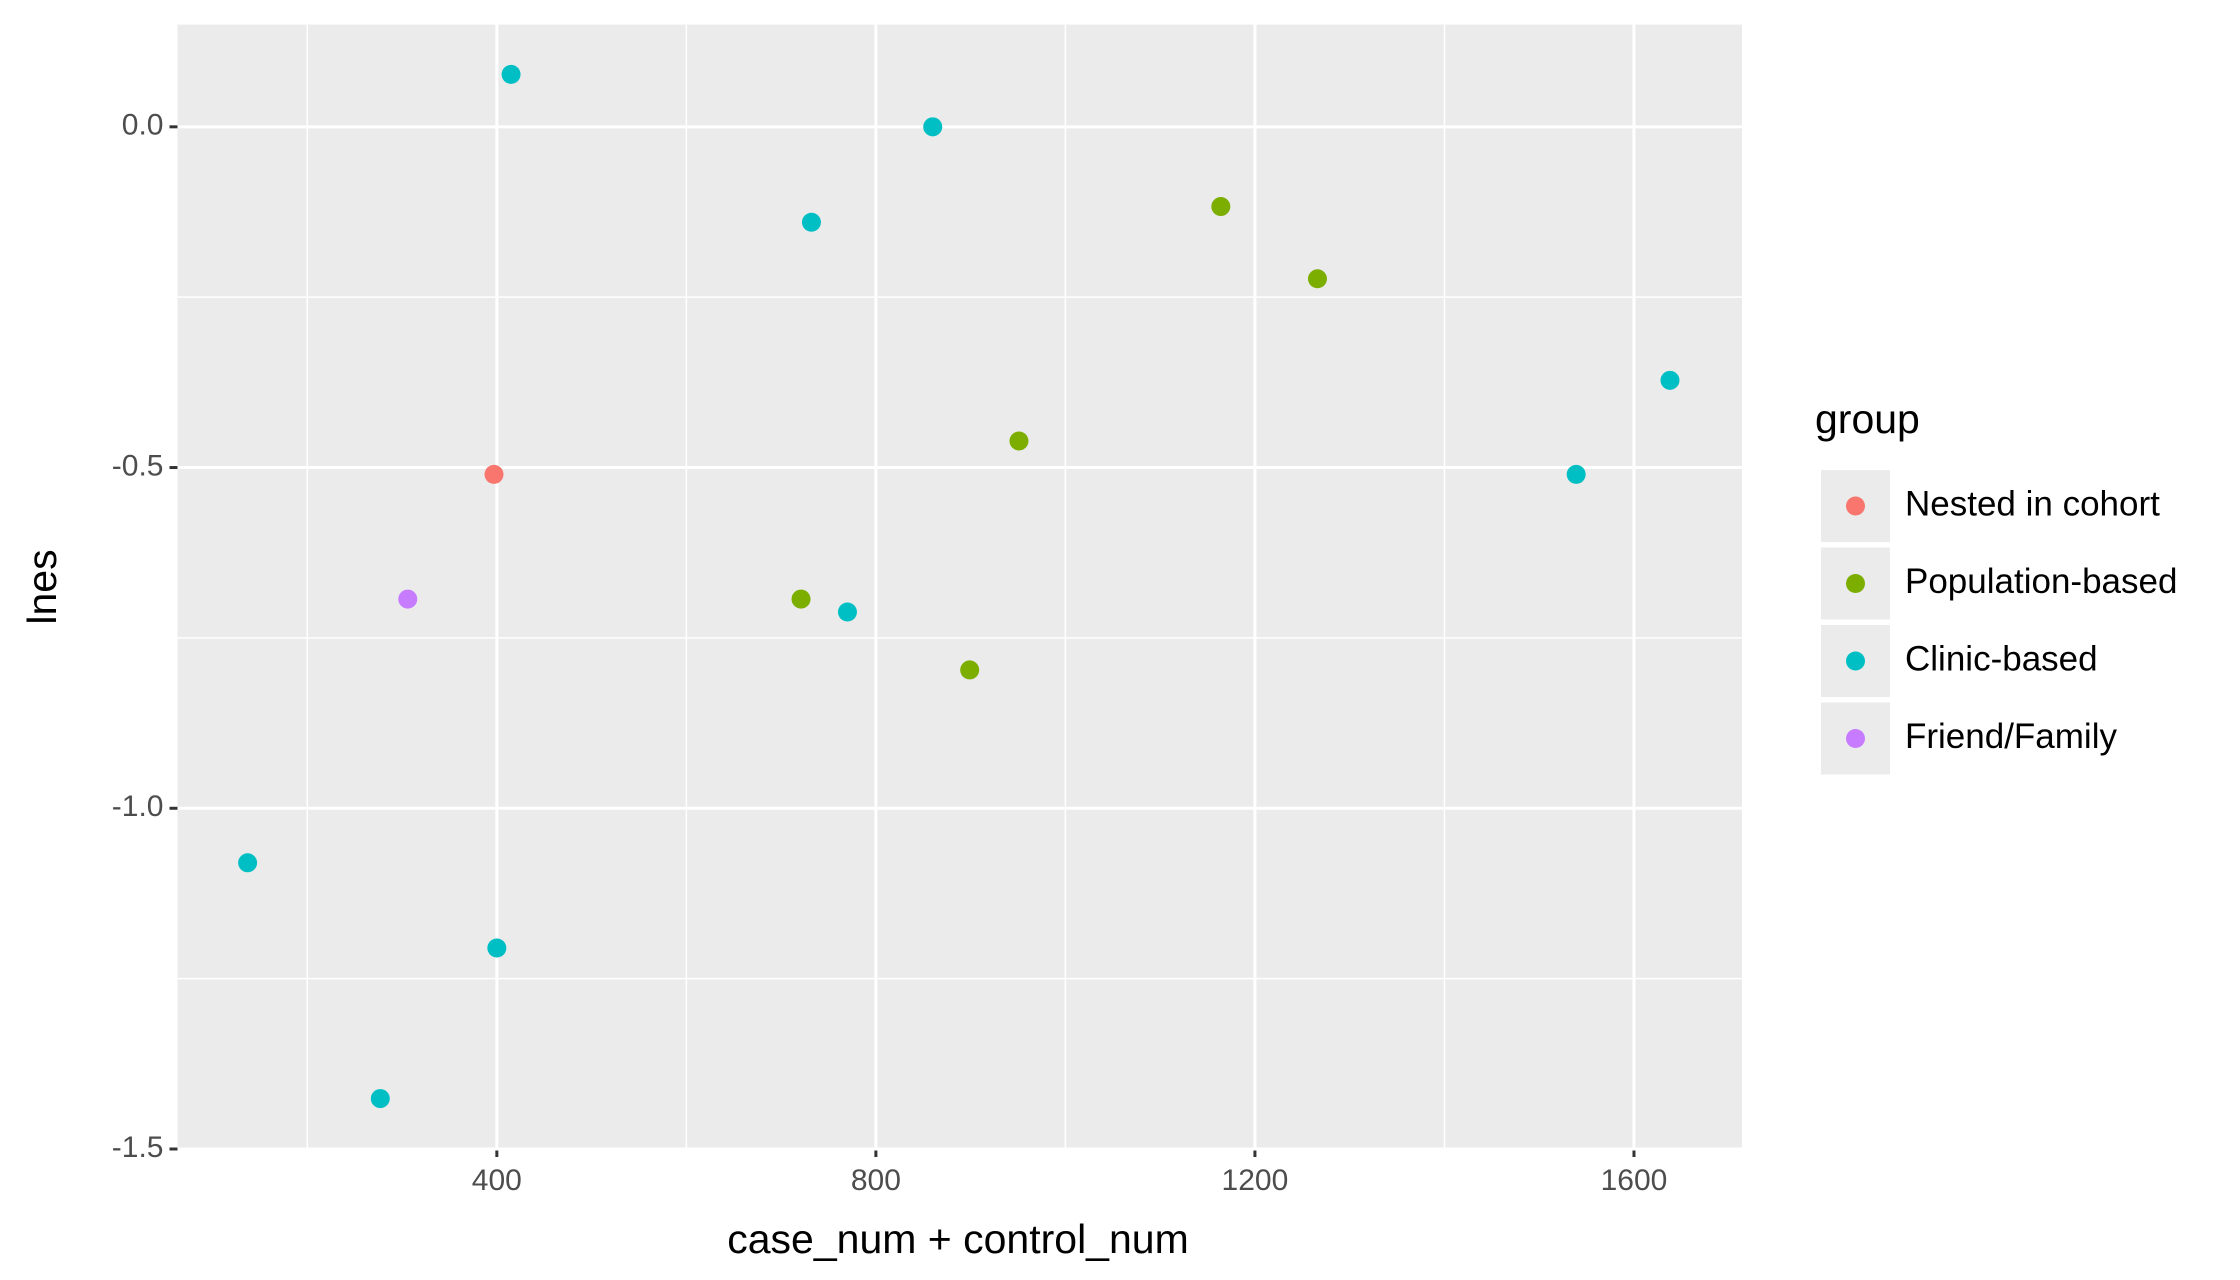 The image size is (2240, 1280). What do you see at coordinates (497, 1180) in the screenshot?
I see `x-tick-label: 400` at bounding box center [497, 1180].